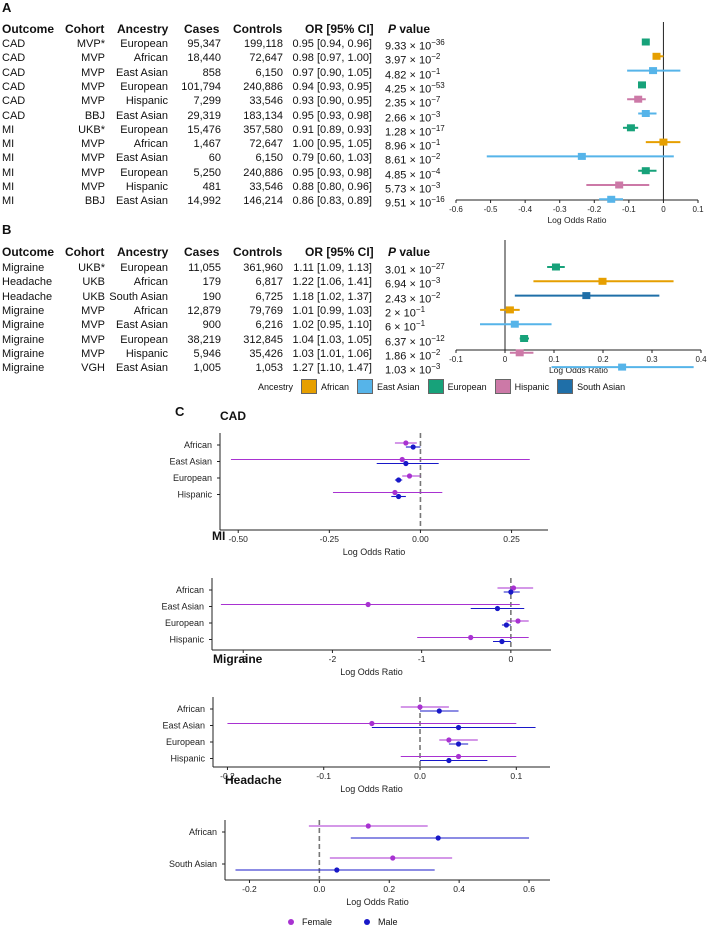 This screenshot has height=929, width=709. Describe the element at coordinates (201, 86) in the screenshot. I see `cell-cases: 101,794` at that location.